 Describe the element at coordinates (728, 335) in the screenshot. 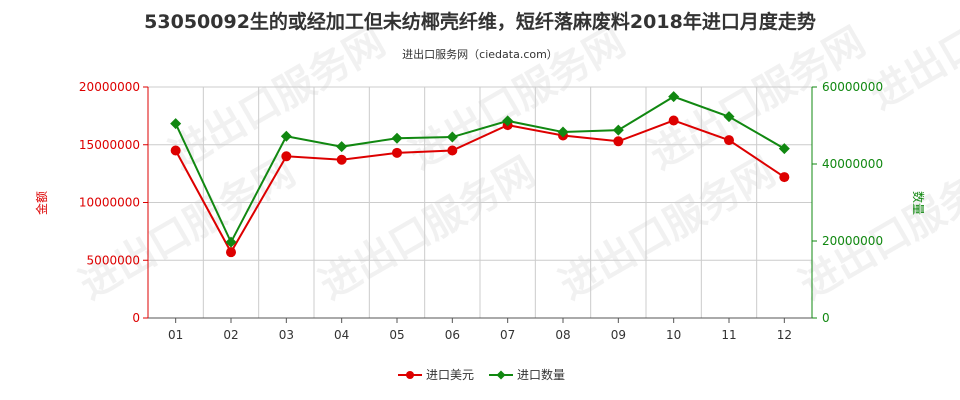

I see `x-tick-label: 11` at that location.